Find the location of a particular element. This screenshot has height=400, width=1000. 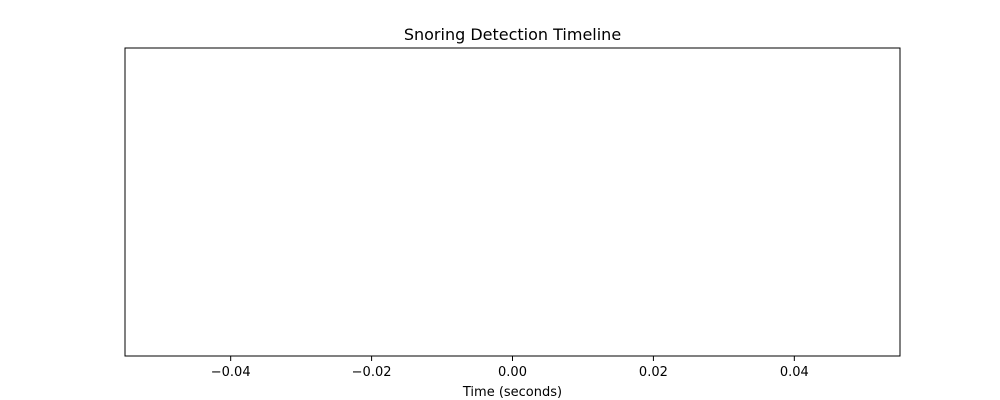

x-axis-label: Time (seconds) is located at coordinates (512, 392).